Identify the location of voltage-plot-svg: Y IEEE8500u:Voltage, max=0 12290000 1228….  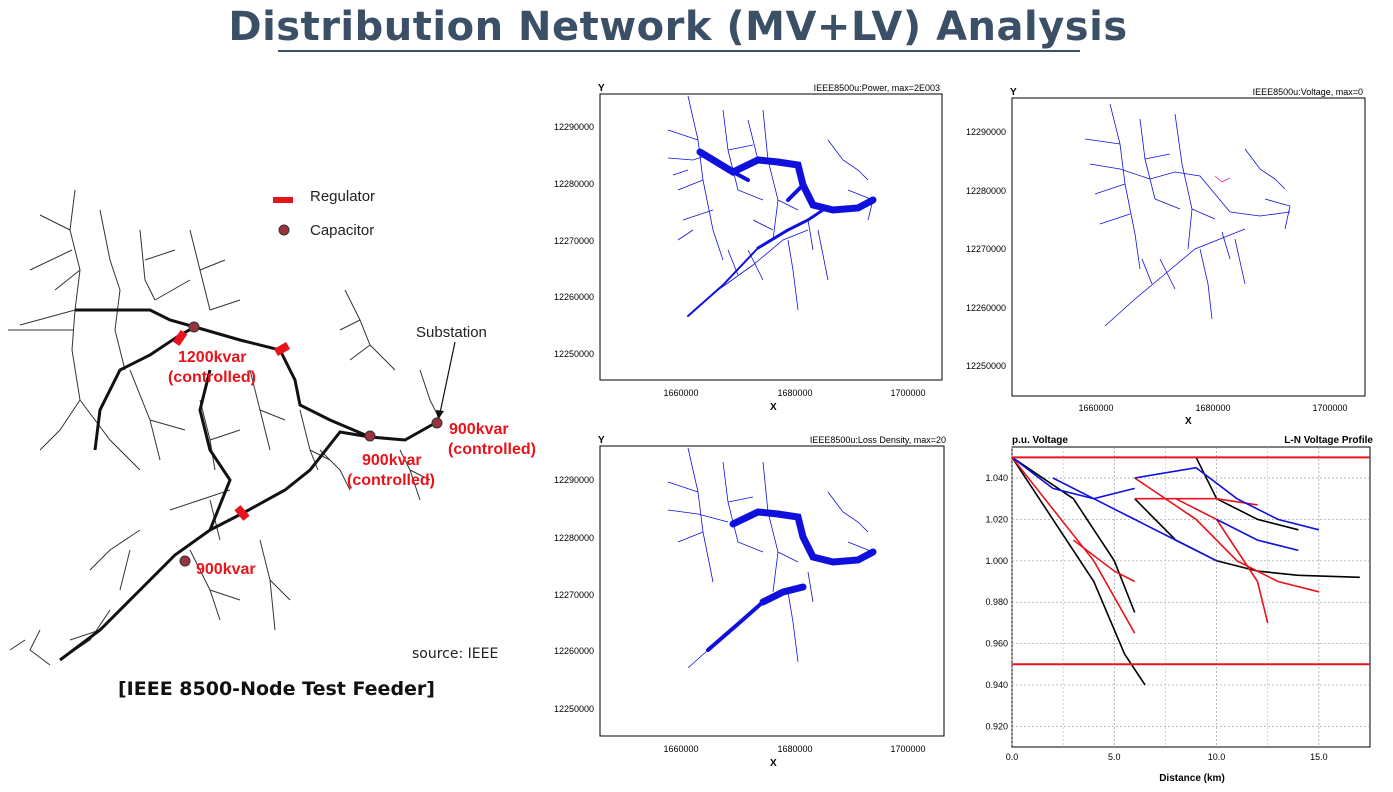
(1166, 257).